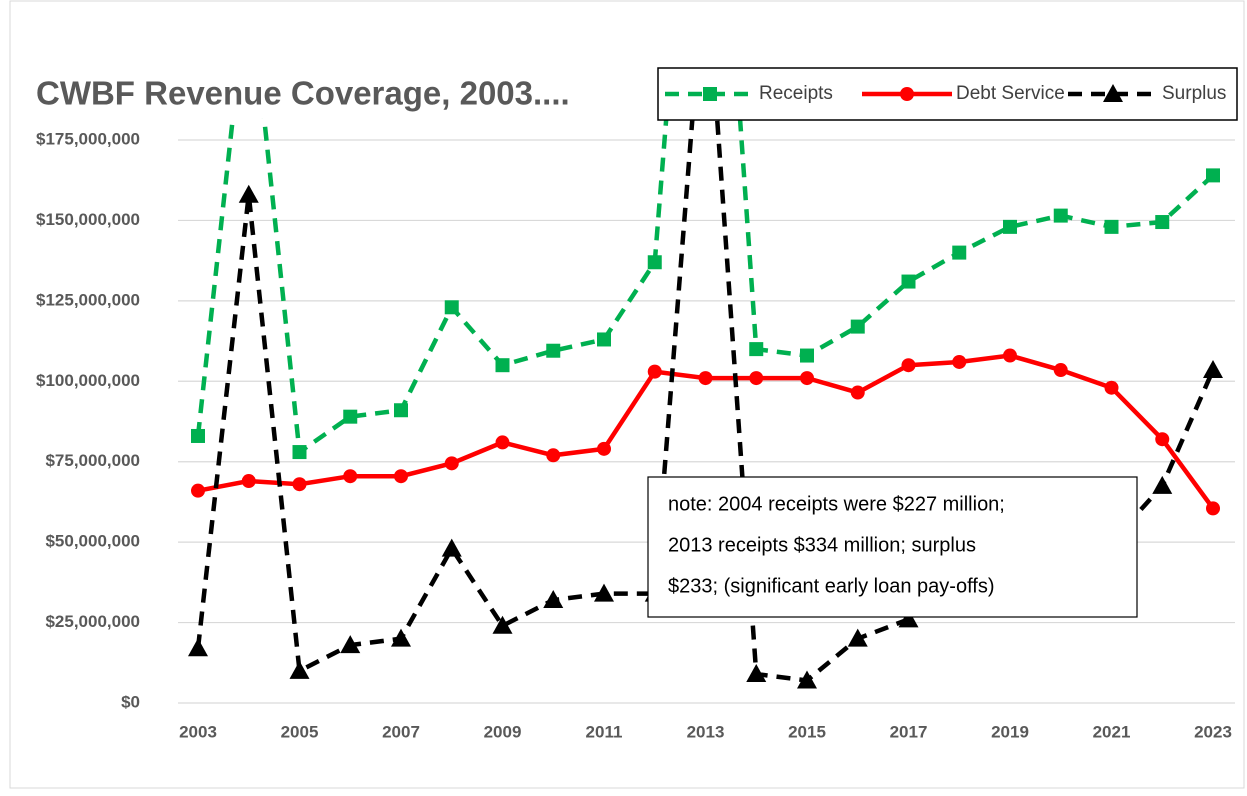 The image size is (1247, 796). Describe the element at coordinates (796, 93) in the screenshot. I see `legend-label: Receipts` at that location.